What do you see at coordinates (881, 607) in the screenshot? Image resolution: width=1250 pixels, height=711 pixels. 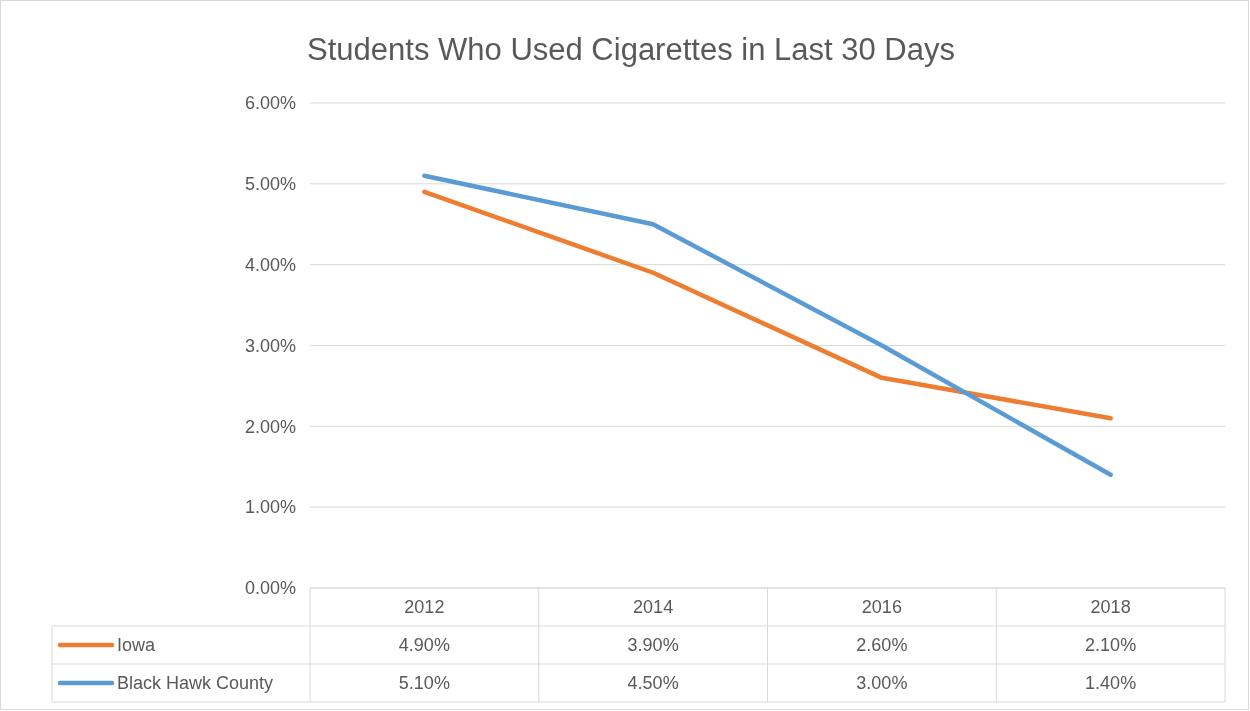 I see `x-tick-label: 2016` at bounding box center [881, 607].